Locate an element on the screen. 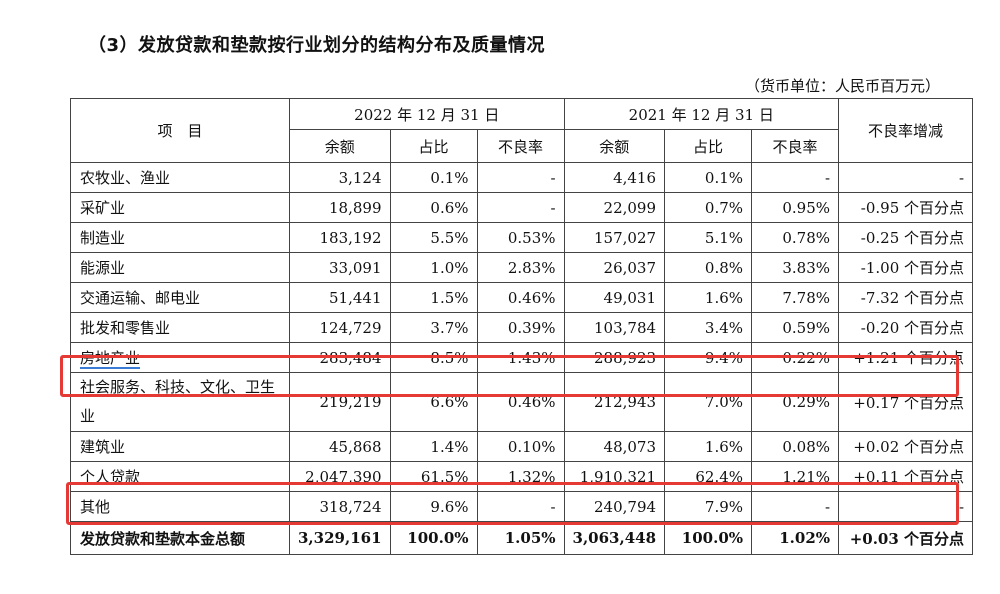 The width and height of the screenshot is (1000, 594). balance-2021-cell: 22,099 is located at coordinates (614, 207).